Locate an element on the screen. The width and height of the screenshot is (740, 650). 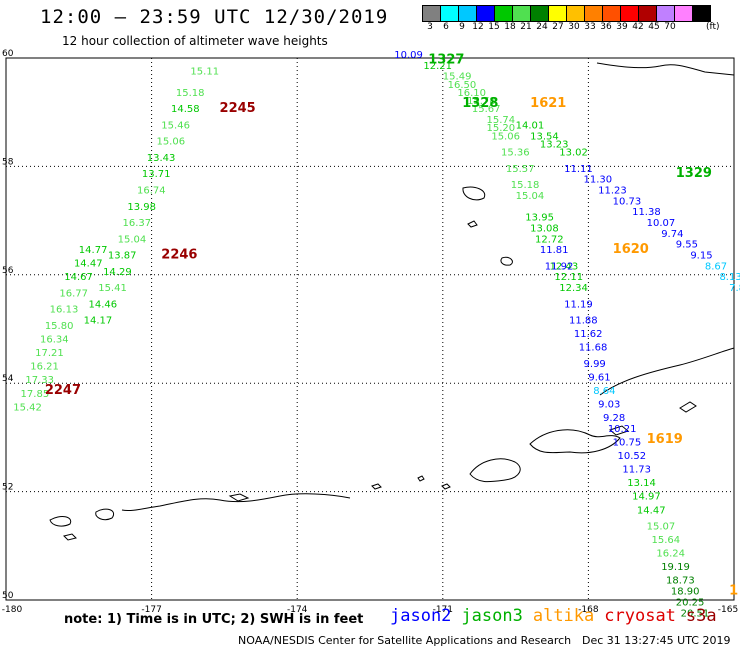
alaska-coast-north is located at coordinates (665, 69).